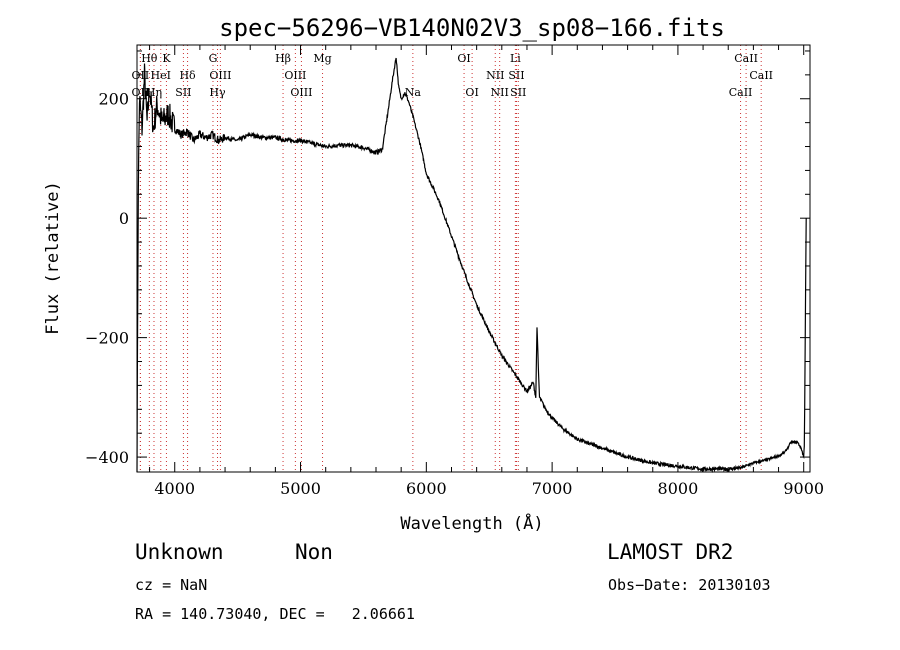 The height and width of the screenshot is (650, 900). What do you see at coordinates (217, 92) in the screenshot?
I see `line-marker-label: Hγ` at bounding box center [217, 92].